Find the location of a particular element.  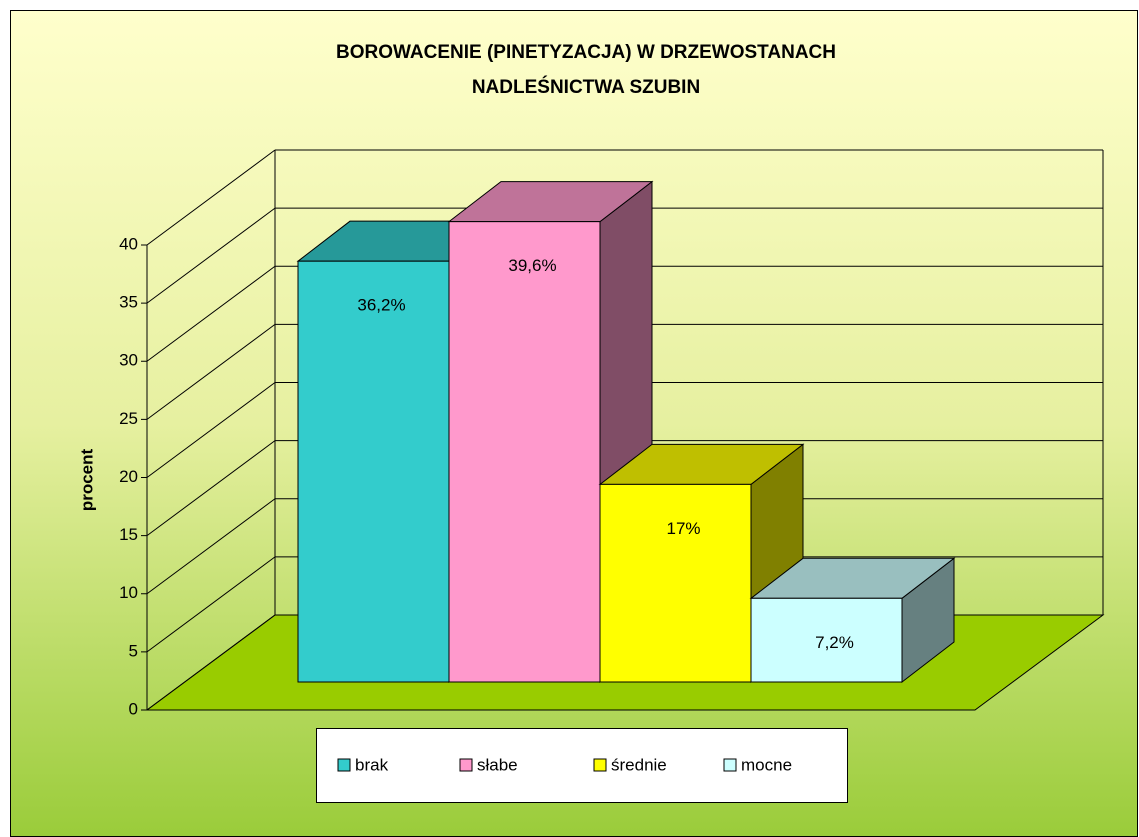

chart-title: NADLEŚNICTWA SZUBIN is located at coordinates (586, 87).